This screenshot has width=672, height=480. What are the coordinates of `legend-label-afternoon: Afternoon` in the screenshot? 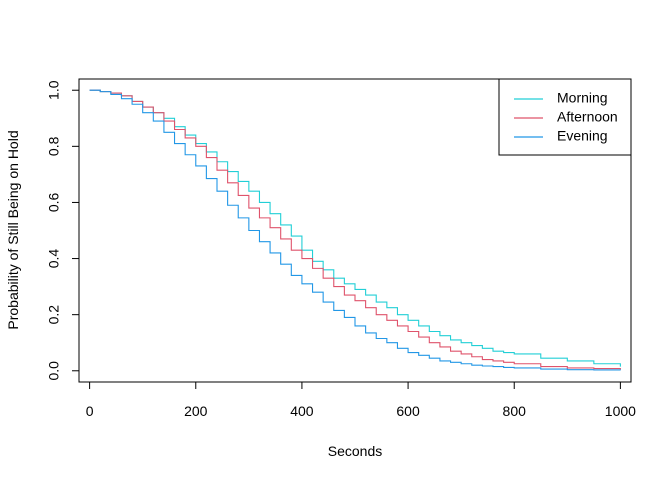 It's located at (587, 117).